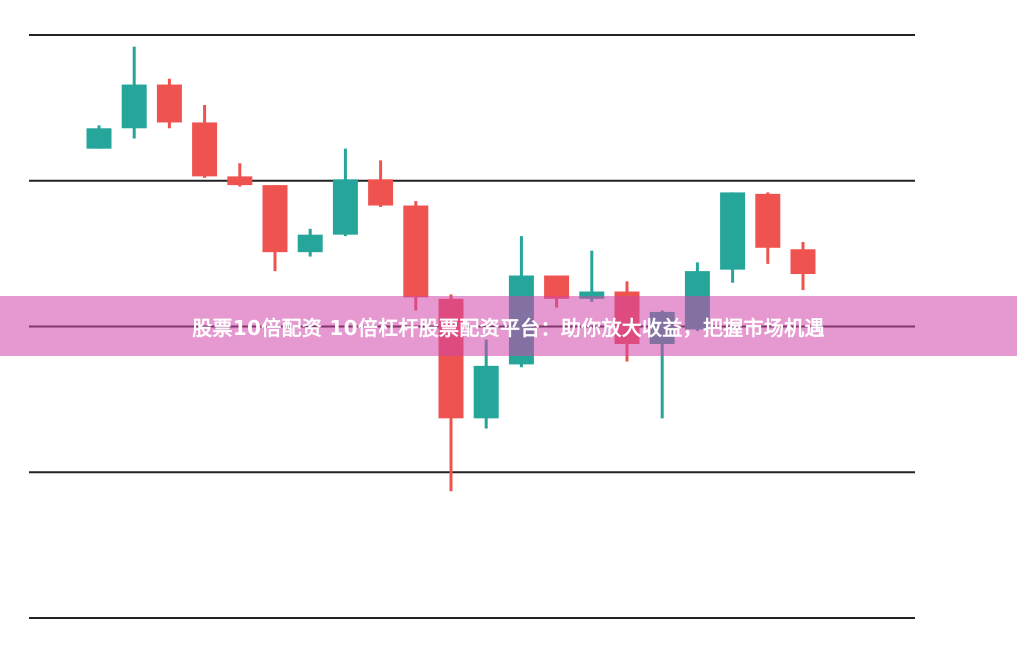 The width and height of the screenshot is (1017, 652). I want to click on banner-text: 股票10倍配资 10倍杠杆股票配资平台：助你放大收益，把握市场机遇, so click(508, 327).